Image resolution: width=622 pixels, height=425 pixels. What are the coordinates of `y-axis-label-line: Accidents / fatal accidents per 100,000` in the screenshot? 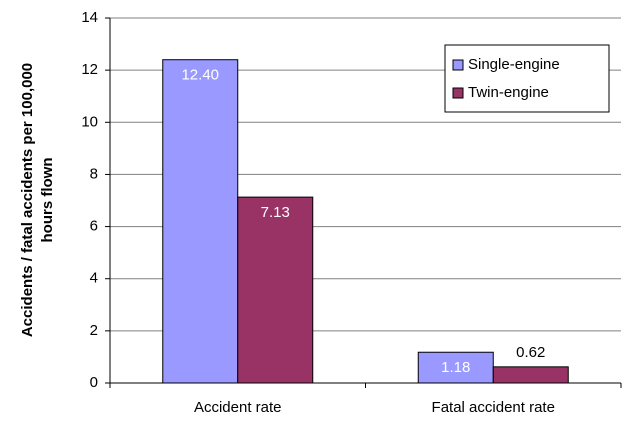 It's located at (27, 200).